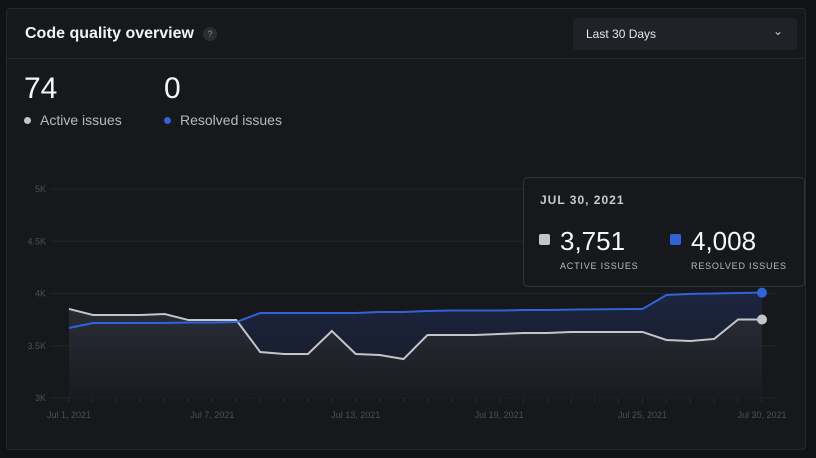 The width and height of the screenshot is (816, 458). What do you see at coordinates (210, 34) in the screenshot?
I see `question-icon: ?` at bounding box center [210, 34].